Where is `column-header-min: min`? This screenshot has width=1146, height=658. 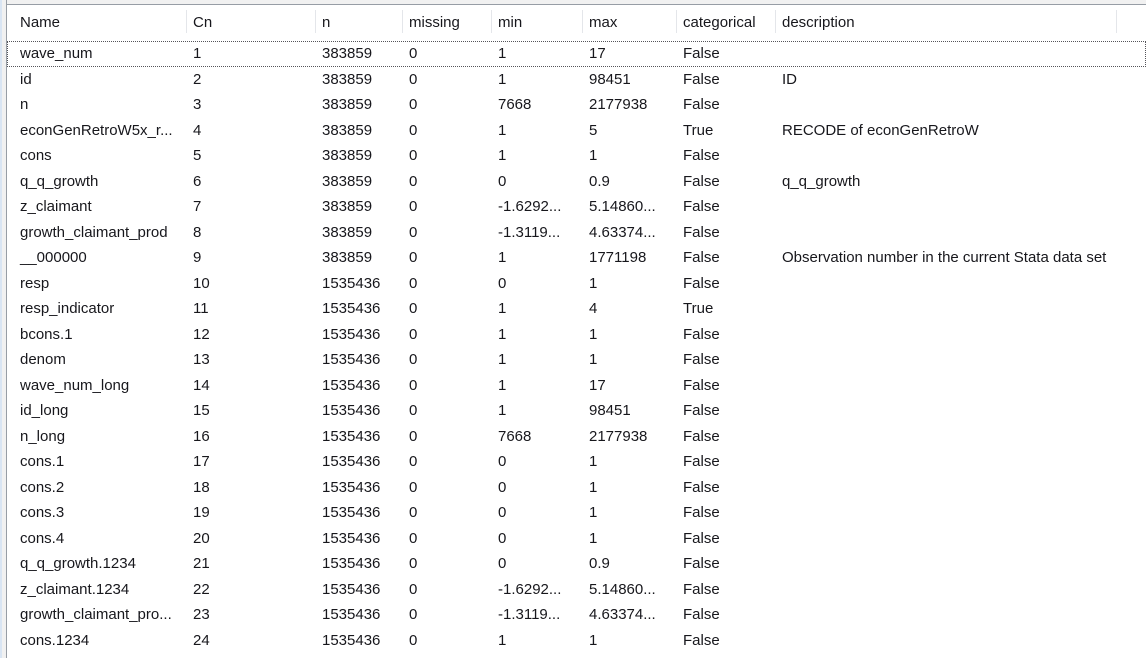
column-header-min: min is located at coordinates (537, 23).